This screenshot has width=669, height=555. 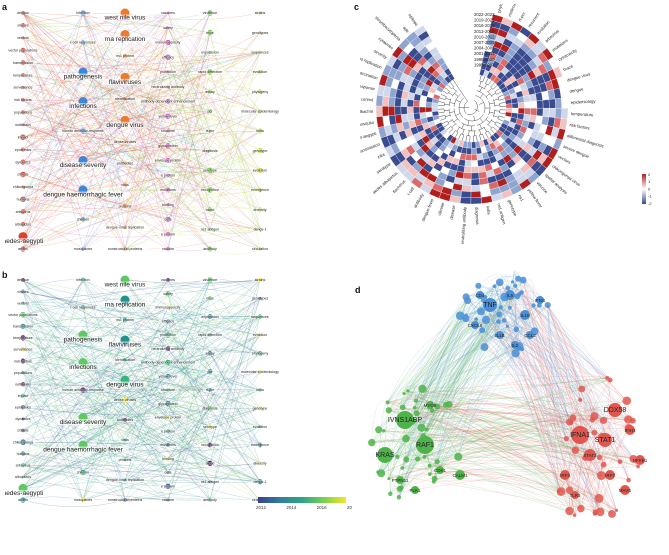 I want to click on node-label: genotypes, so click(x=260, y=33).